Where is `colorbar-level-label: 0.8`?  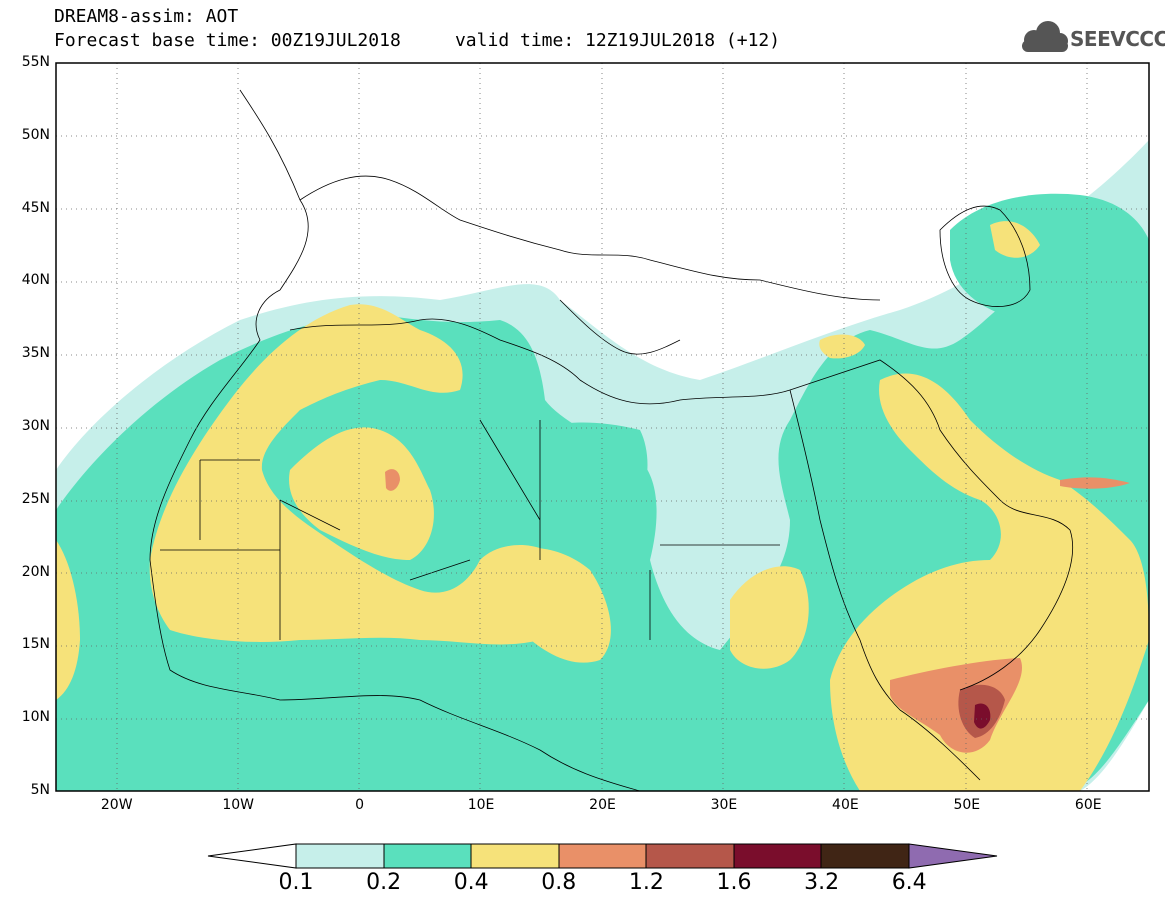
colorbar-level-label: 0.8 is located at coordinates (559, 882).